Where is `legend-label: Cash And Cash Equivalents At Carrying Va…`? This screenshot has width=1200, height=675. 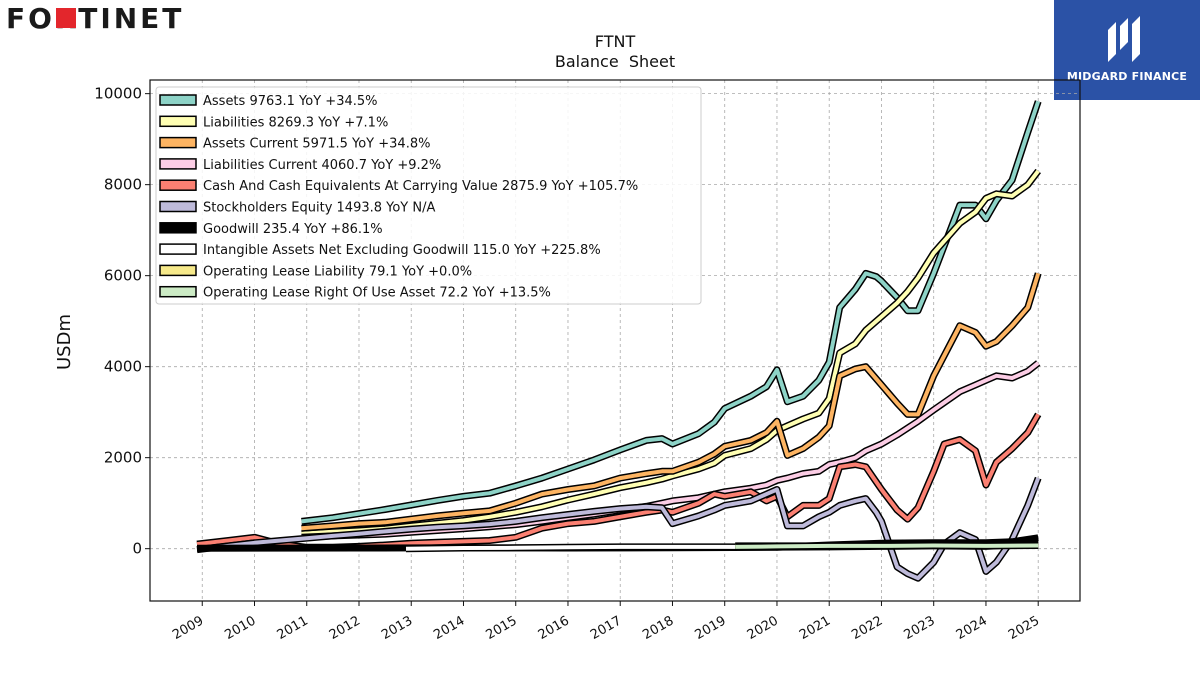
legend-label: Cash And Cash Equivalents At Carrying Va… is located at coordinates (420, 186).